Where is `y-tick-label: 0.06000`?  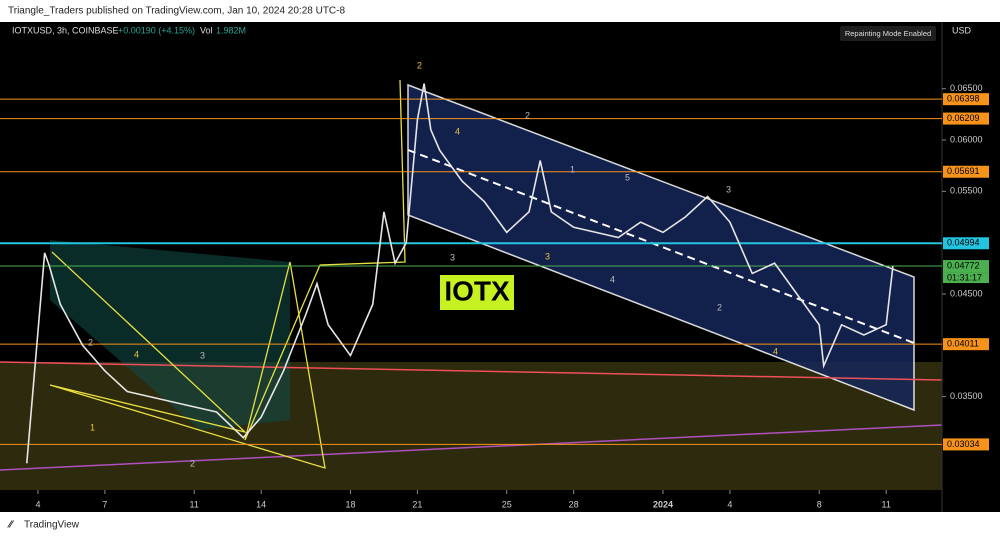
y-tick-label: 0.06000 is located at coordinates (966, 139).